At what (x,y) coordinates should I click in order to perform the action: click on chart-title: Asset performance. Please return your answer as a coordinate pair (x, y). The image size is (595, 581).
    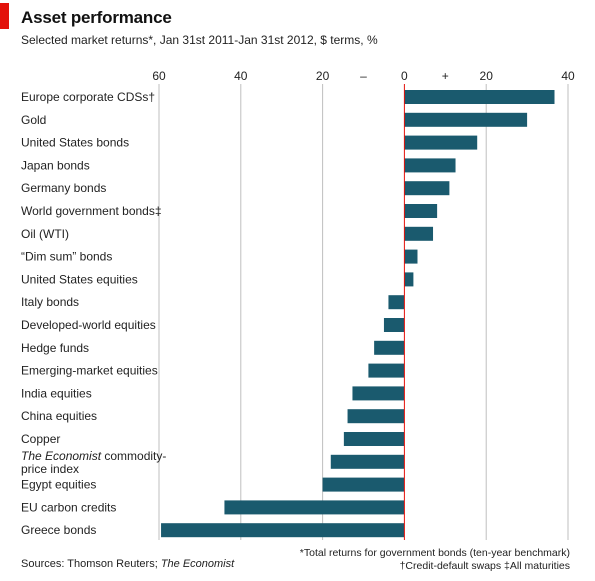
    Looking at the image, I should click on (96, 17).